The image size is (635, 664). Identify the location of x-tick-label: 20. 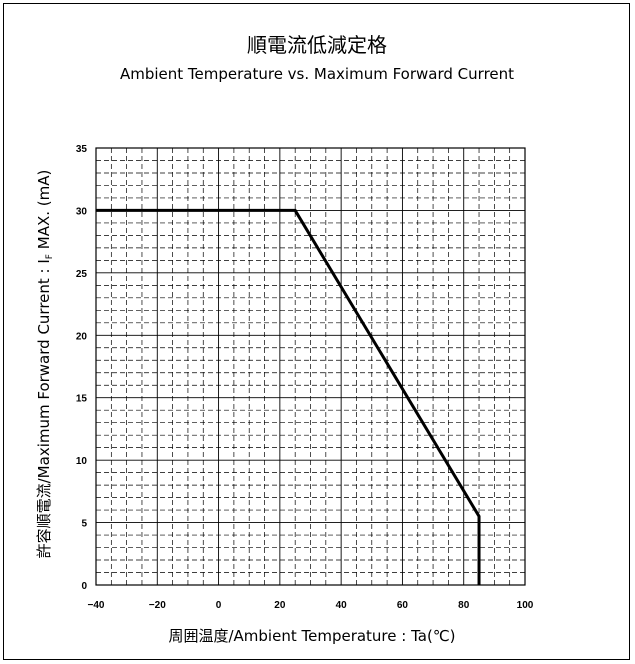
(280, 605).